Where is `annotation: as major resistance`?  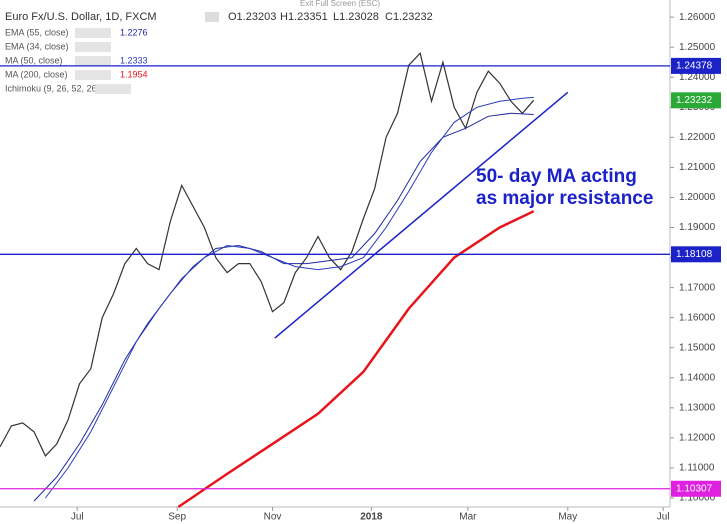 annotation: as major resistance is located at coordinates (564, 198).